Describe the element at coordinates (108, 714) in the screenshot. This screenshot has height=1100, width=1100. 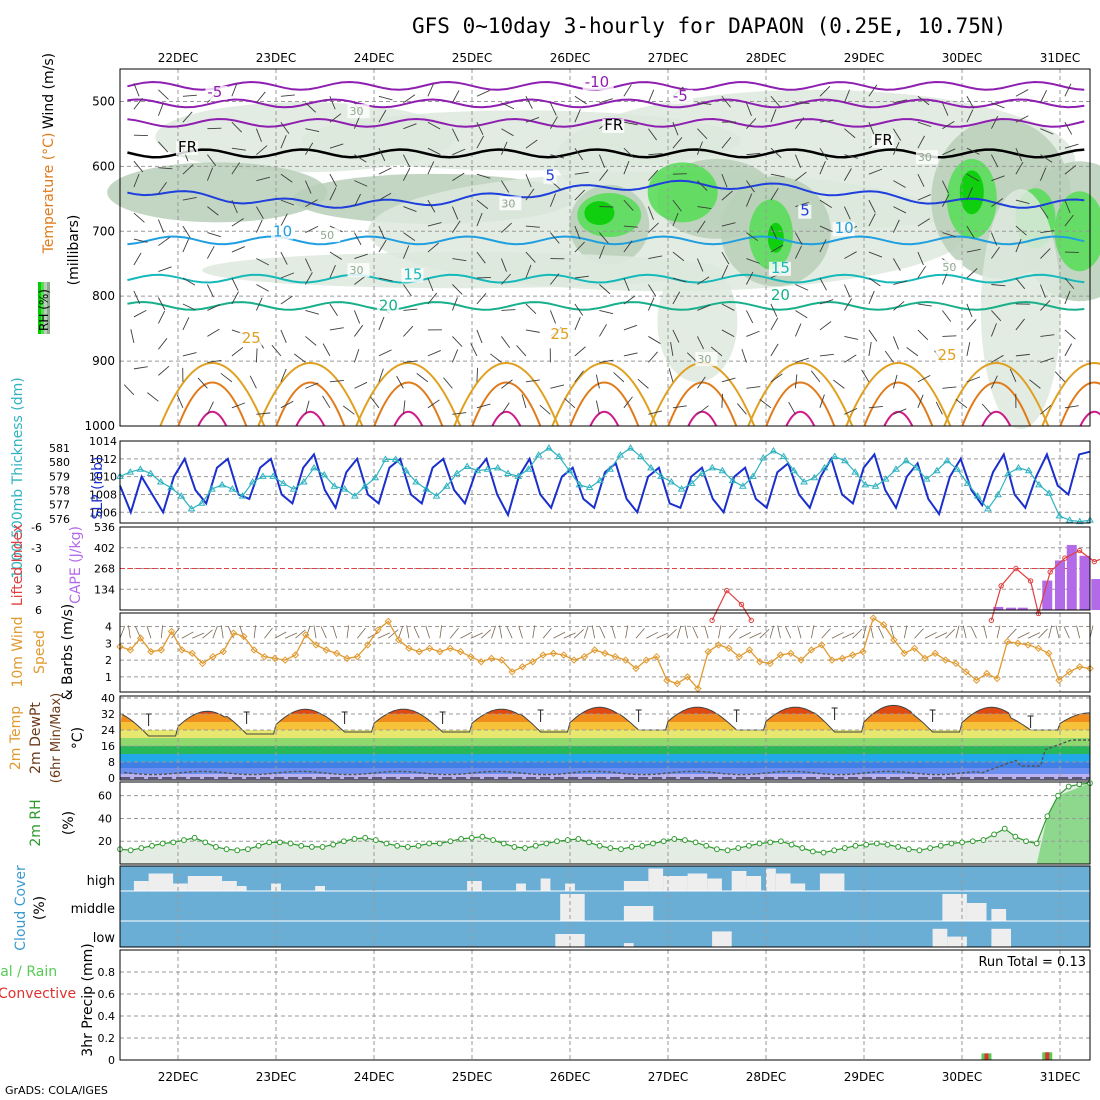
I see `temperature-tick-label: 32` at that location.